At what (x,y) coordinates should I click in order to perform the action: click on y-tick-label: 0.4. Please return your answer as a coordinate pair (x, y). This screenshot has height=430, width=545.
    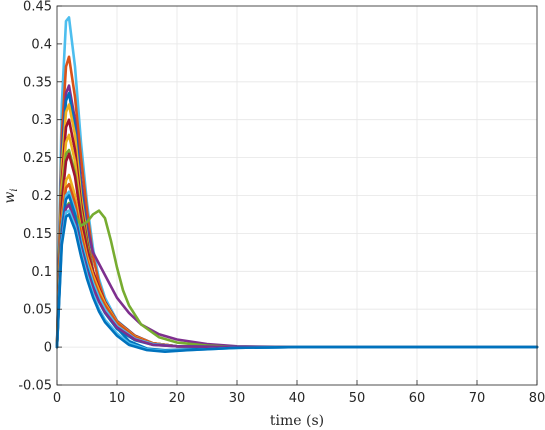
    Looking at the image, I should click on (41, 44).